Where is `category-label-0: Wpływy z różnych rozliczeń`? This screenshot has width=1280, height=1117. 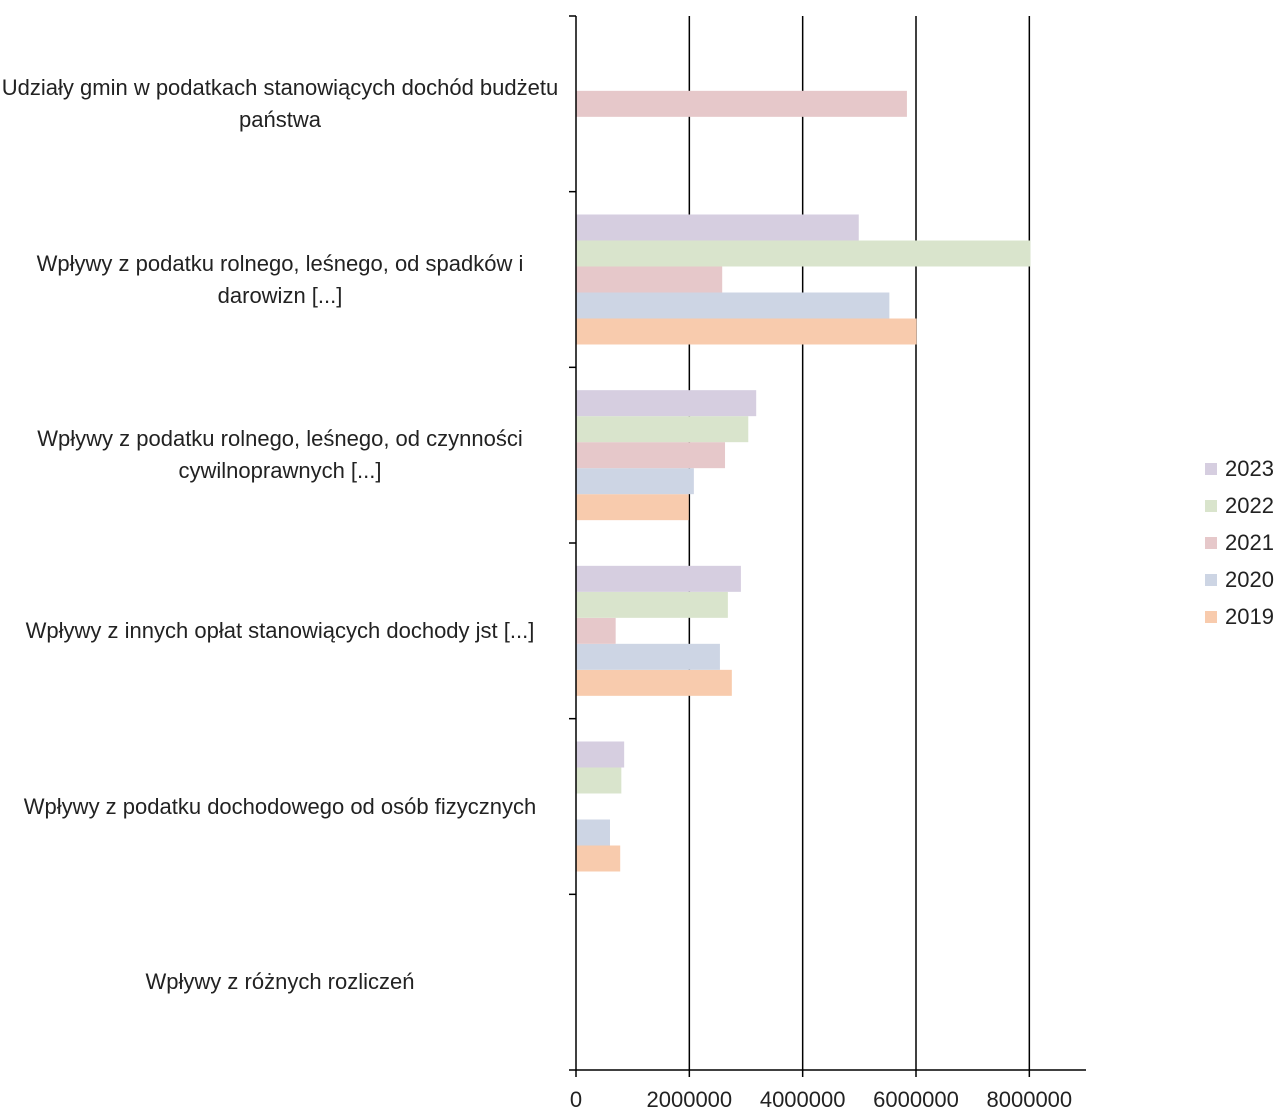
category-label-0: Wpływy z różnych rozliczeń is located at coordinates (280, 982).